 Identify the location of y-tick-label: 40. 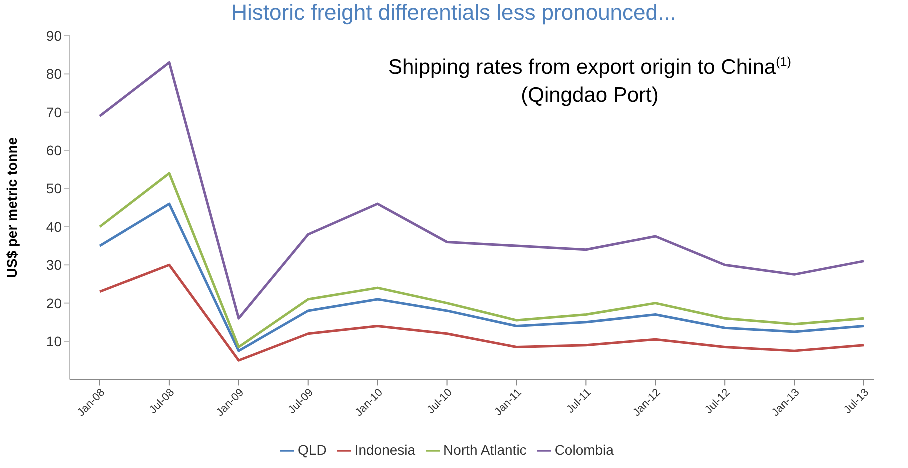
(54, 226).